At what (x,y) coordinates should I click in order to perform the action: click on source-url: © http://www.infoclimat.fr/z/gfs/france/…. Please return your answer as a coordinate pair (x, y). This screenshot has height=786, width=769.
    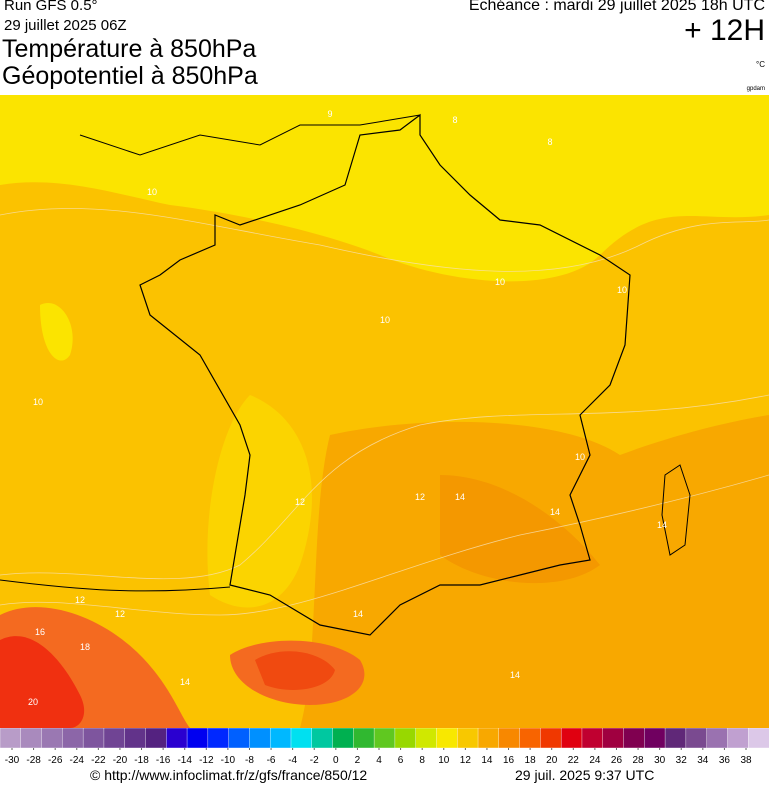
    Looking at the image, I should click on (229, 775).